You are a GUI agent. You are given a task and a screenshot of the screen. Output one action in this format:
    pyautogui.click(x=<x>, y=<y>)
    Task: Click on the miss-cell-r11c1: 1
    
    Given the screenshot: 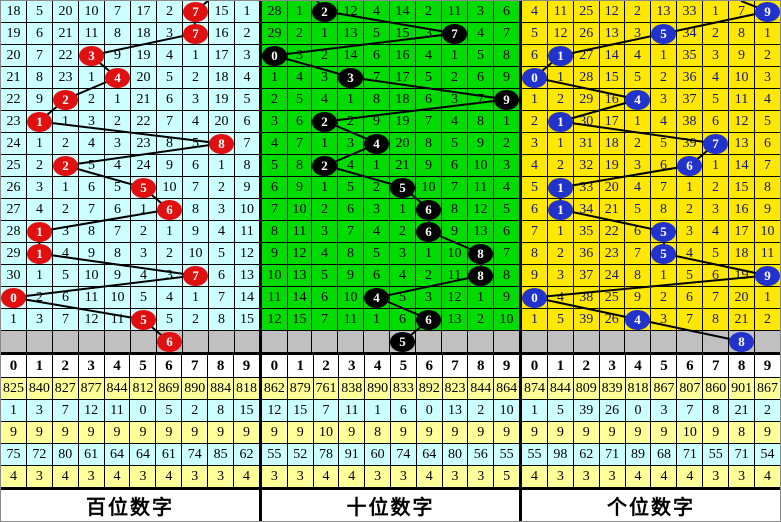 What is the action you would take?
    pyautogui.click(x=560, y=231)
    